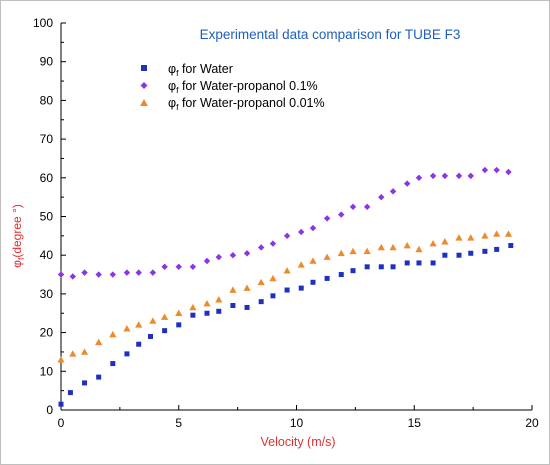  I want to click on legend-item-water-propanol-0-1: φf for Water-propanol 0.1%, so click(229, 87).